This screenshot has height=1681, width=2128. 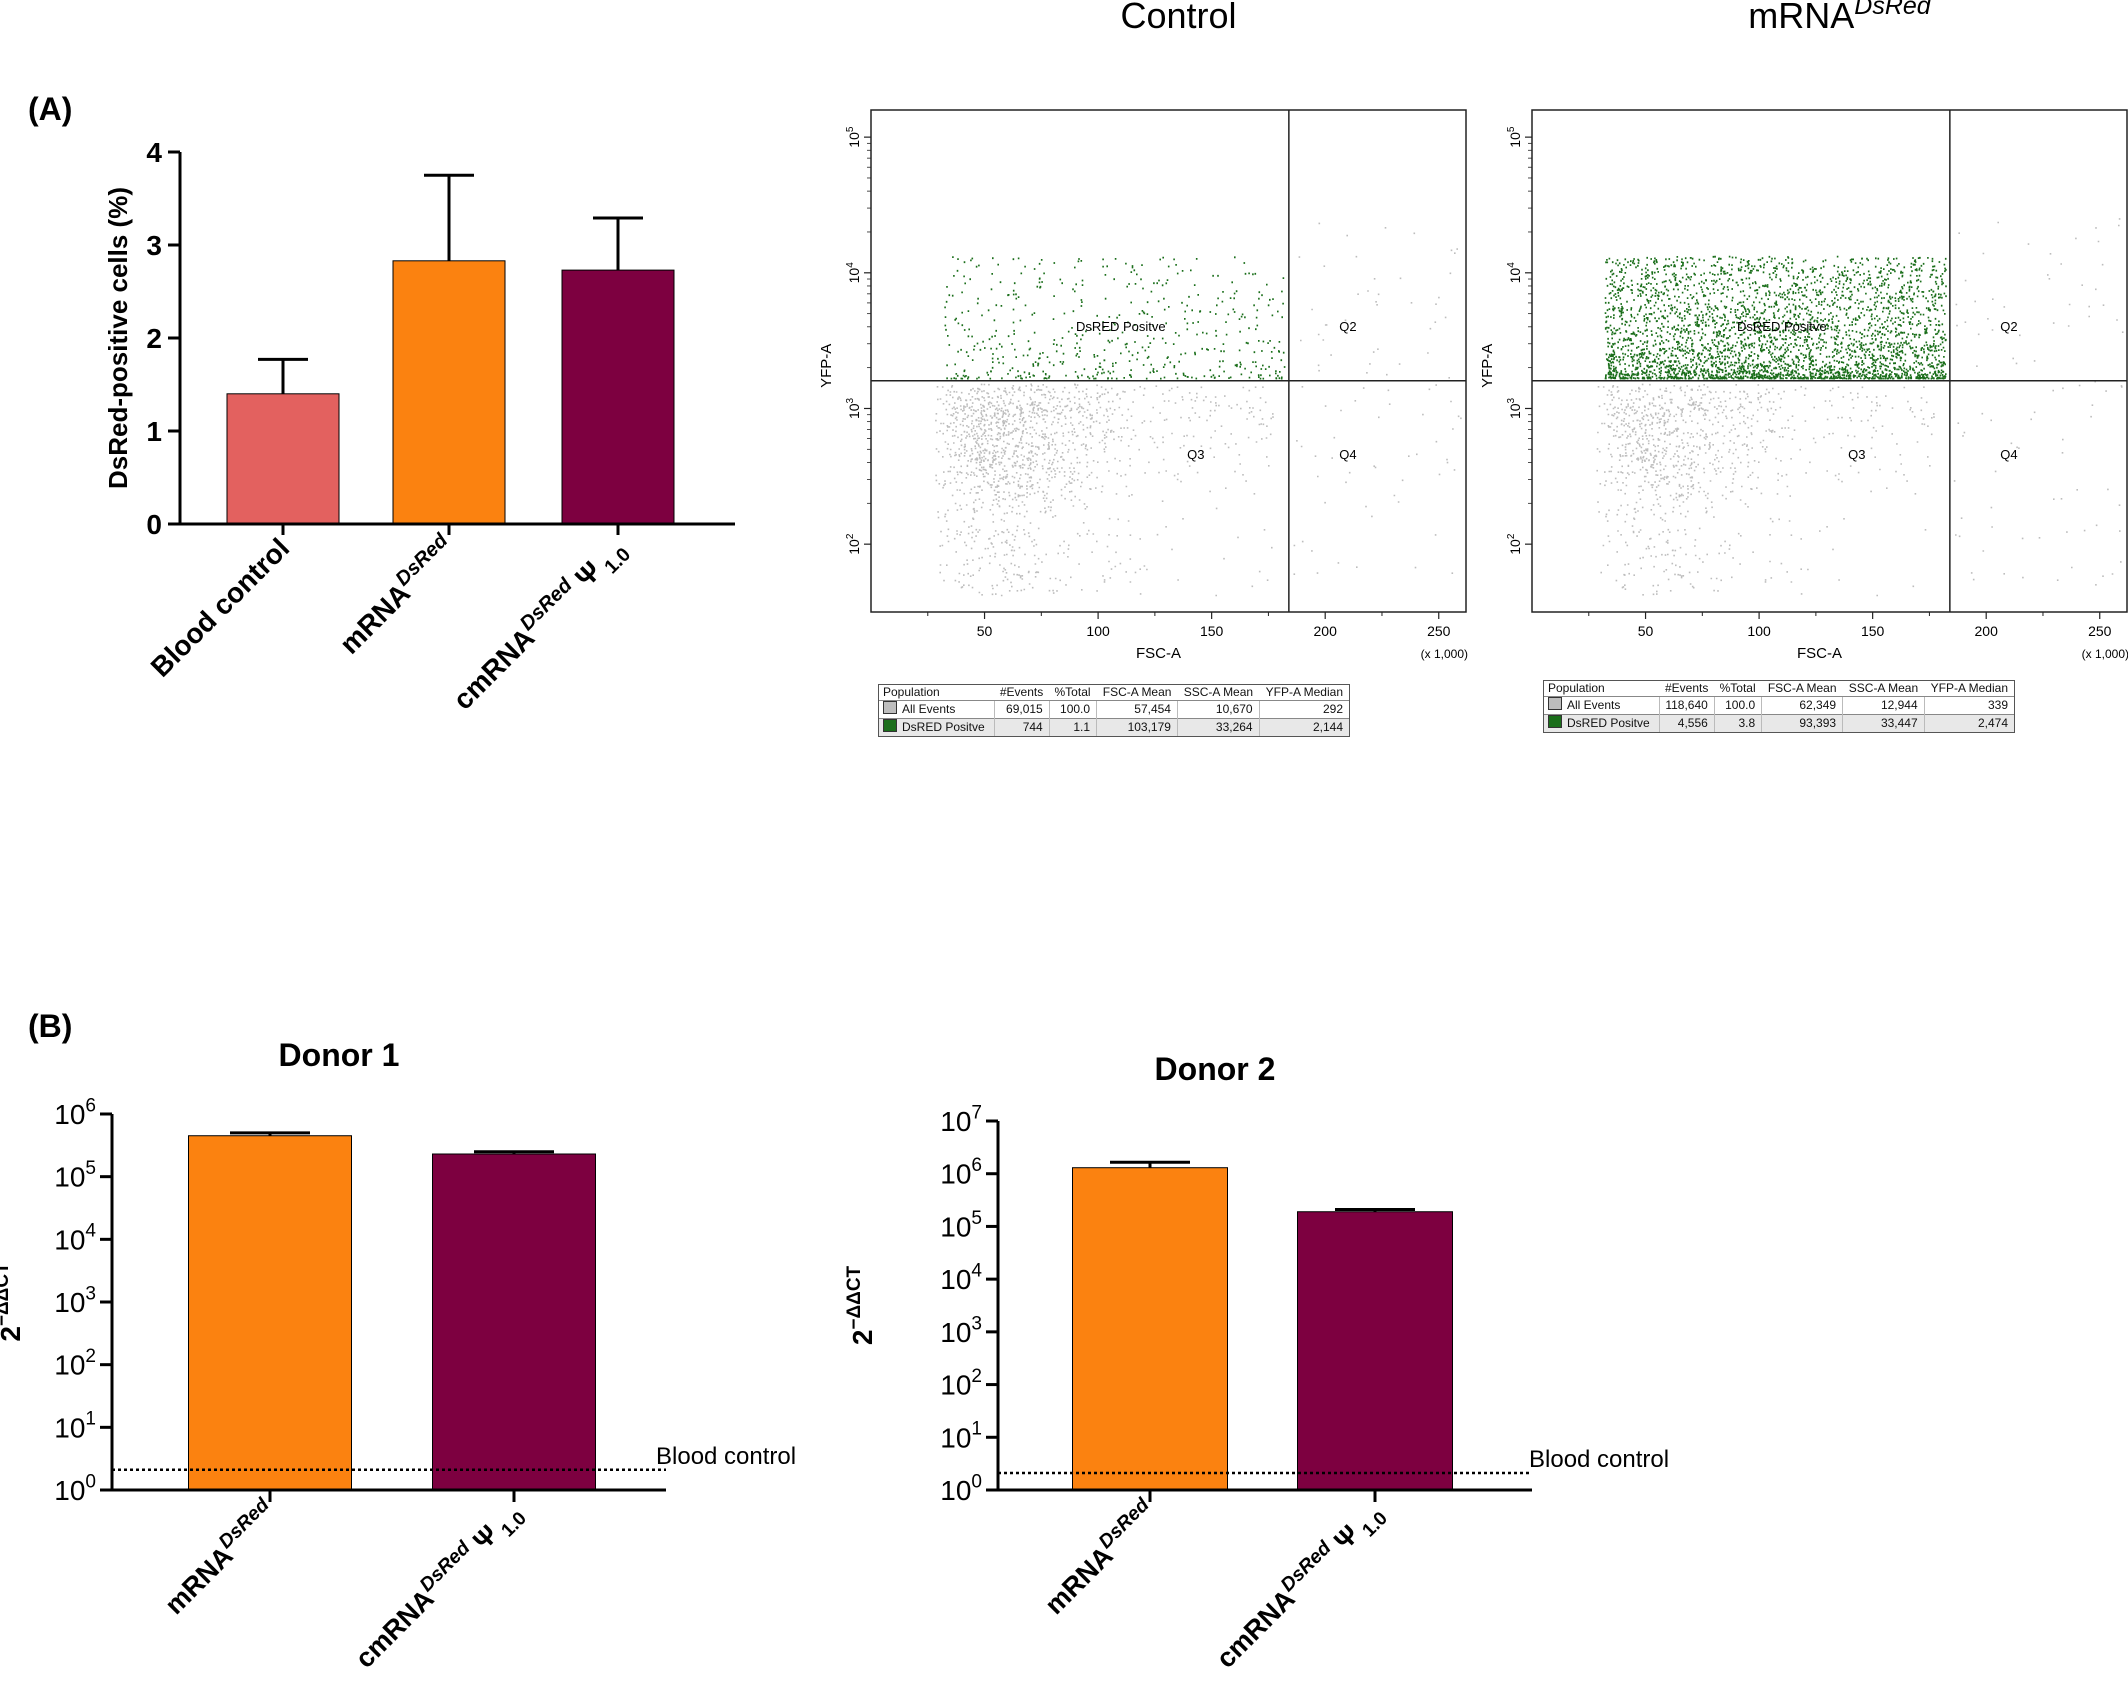 What do you see at coordinates (1137, 709) in the screenshot?
I see `table-cell: 57,454` at bounding box center [1137, 709].